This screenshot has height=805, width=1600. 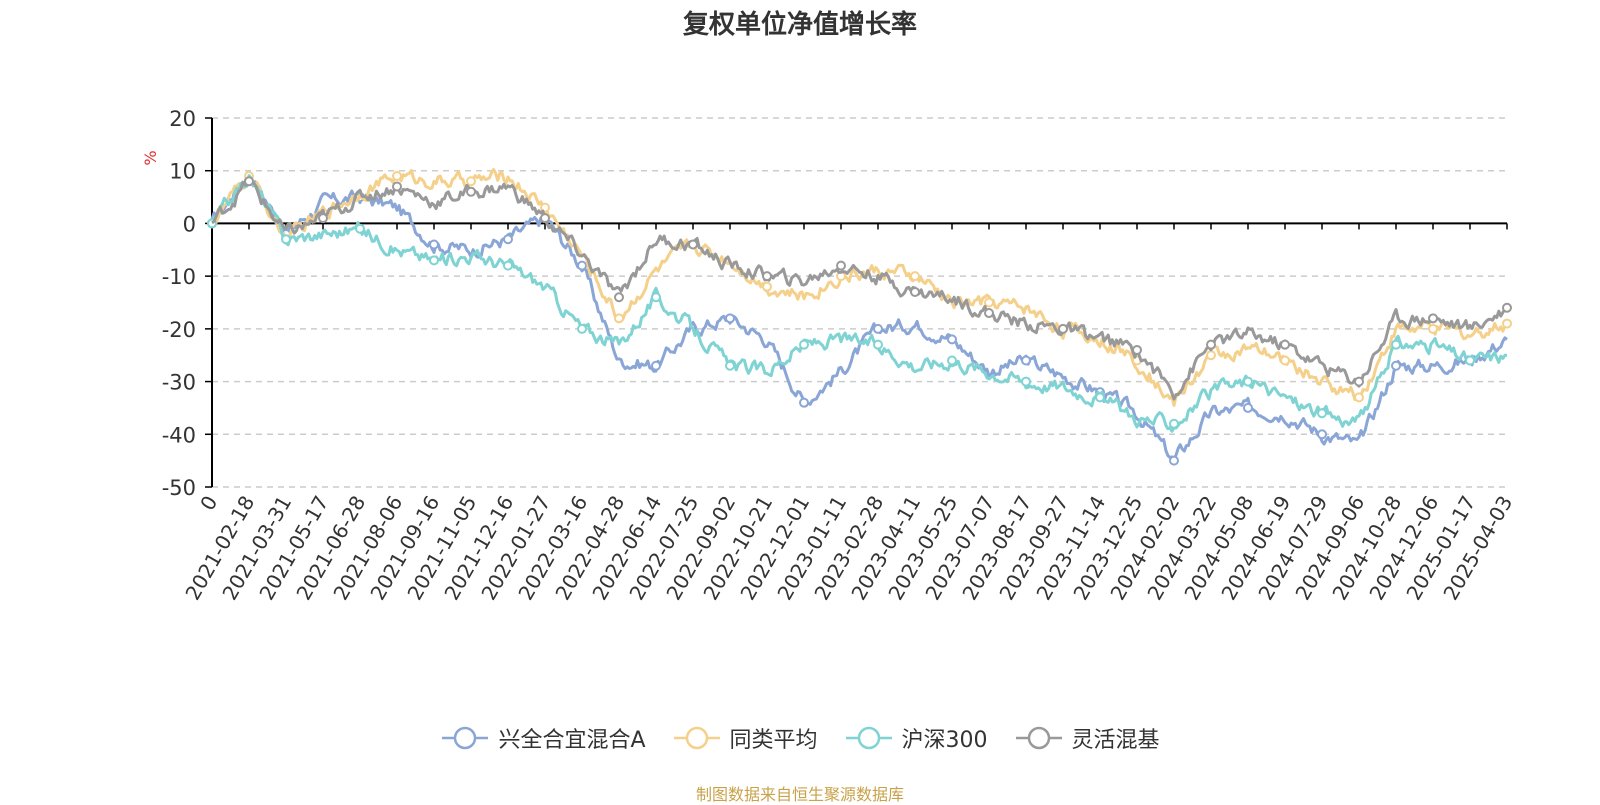 I want to click on legend-label: 沪深300, so click(x=944, y=740).